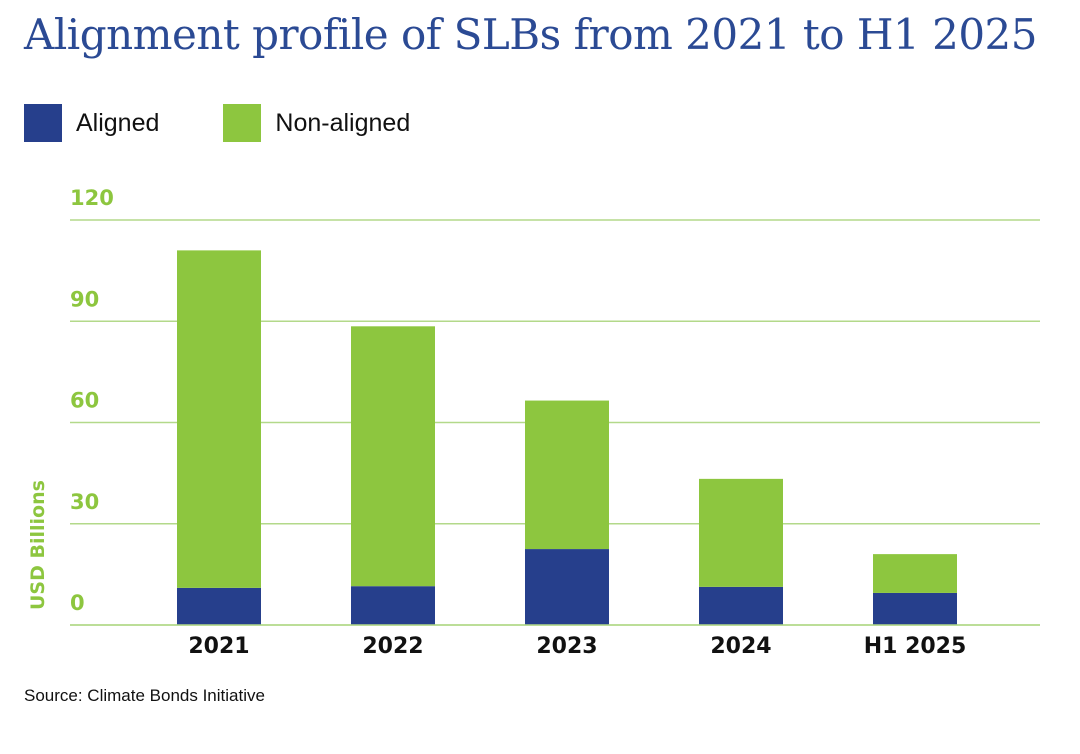  Describe the element at coordinates (84, 401) in the screenshot. I see `y-tick-label-60: 60` at that location.